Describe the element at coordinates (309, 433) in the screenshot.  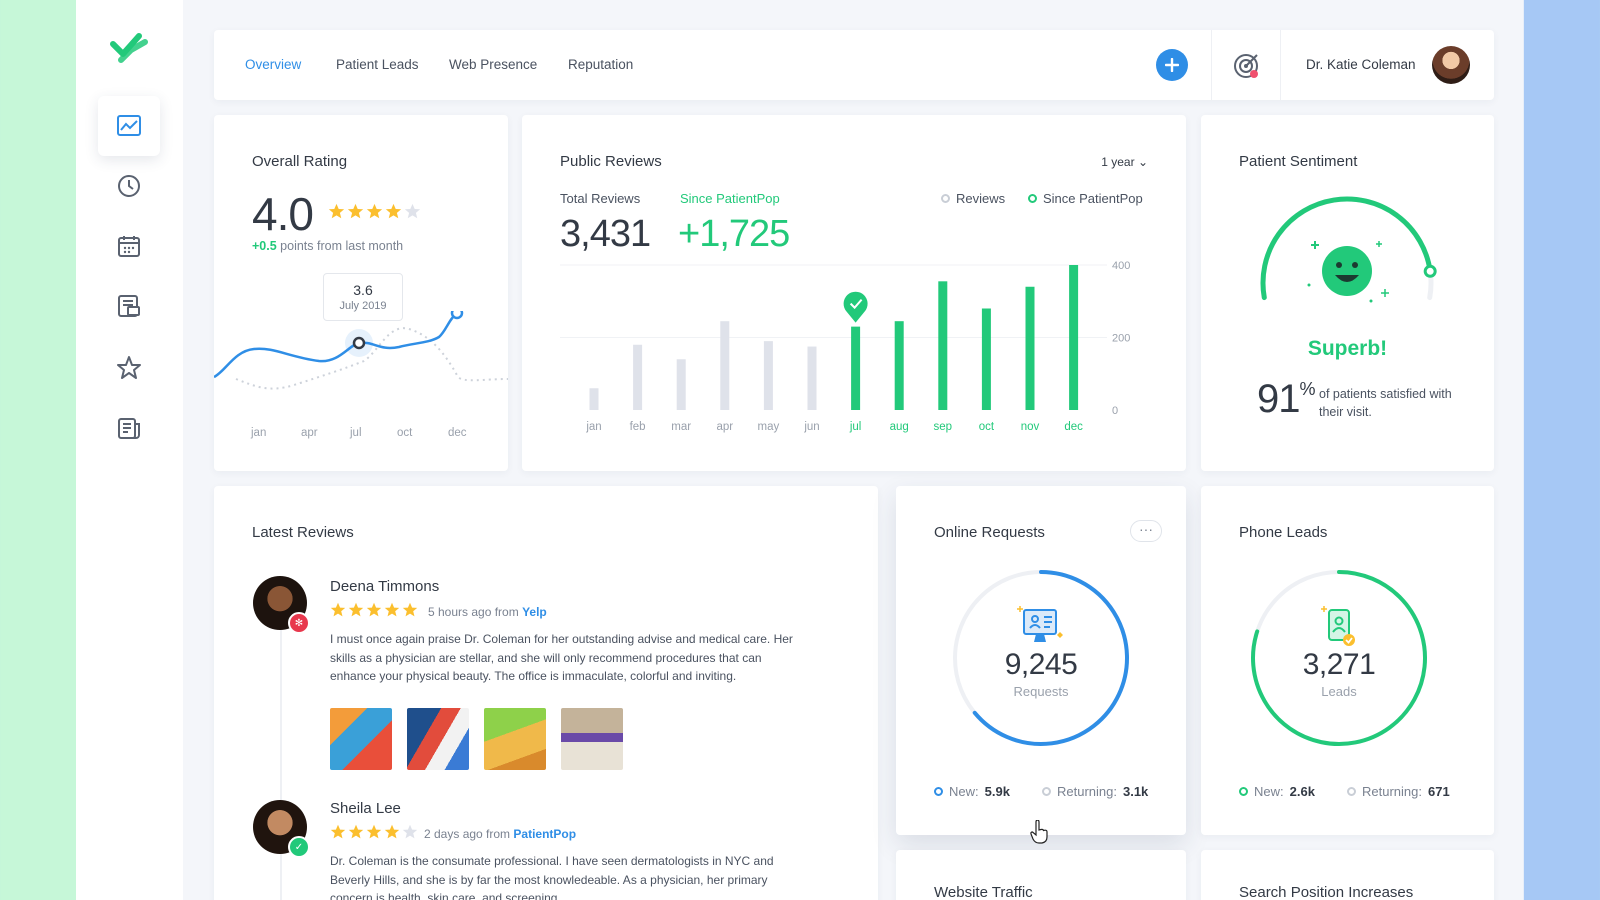
I see `x-tick-label: apr` at that location.